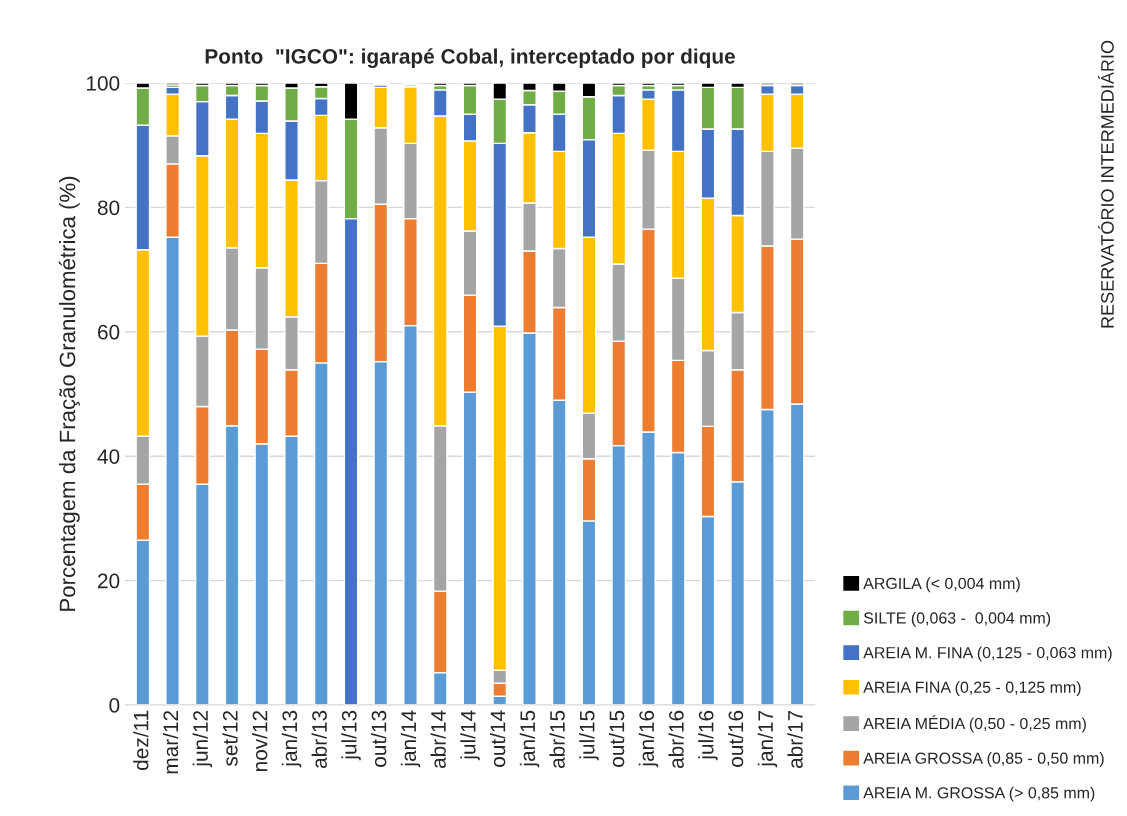 The width and height of the screenshot is (1127, 816). What do you see at coordinates (708, 735) in the screenshot?
I see `x-tick-label: jul/16` at bounding box center [708, 735].